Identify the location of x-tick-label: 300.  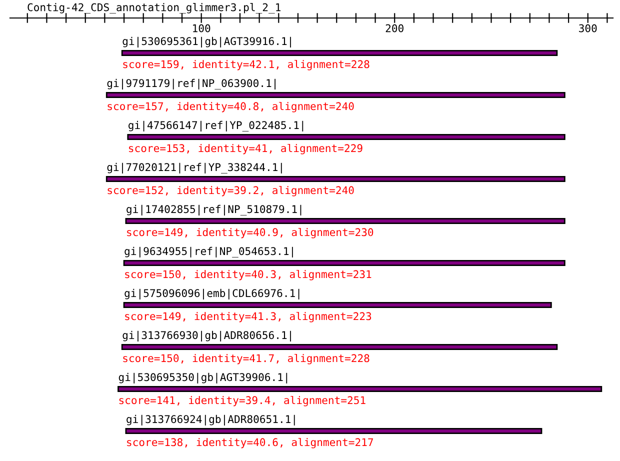
(588, 28).